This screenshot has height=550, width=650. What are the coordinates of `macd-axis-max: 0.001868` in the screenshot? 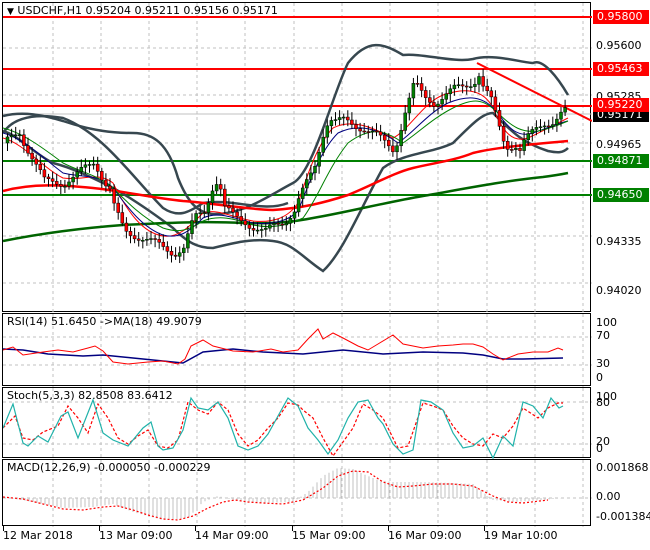 It's located at (622, 467).